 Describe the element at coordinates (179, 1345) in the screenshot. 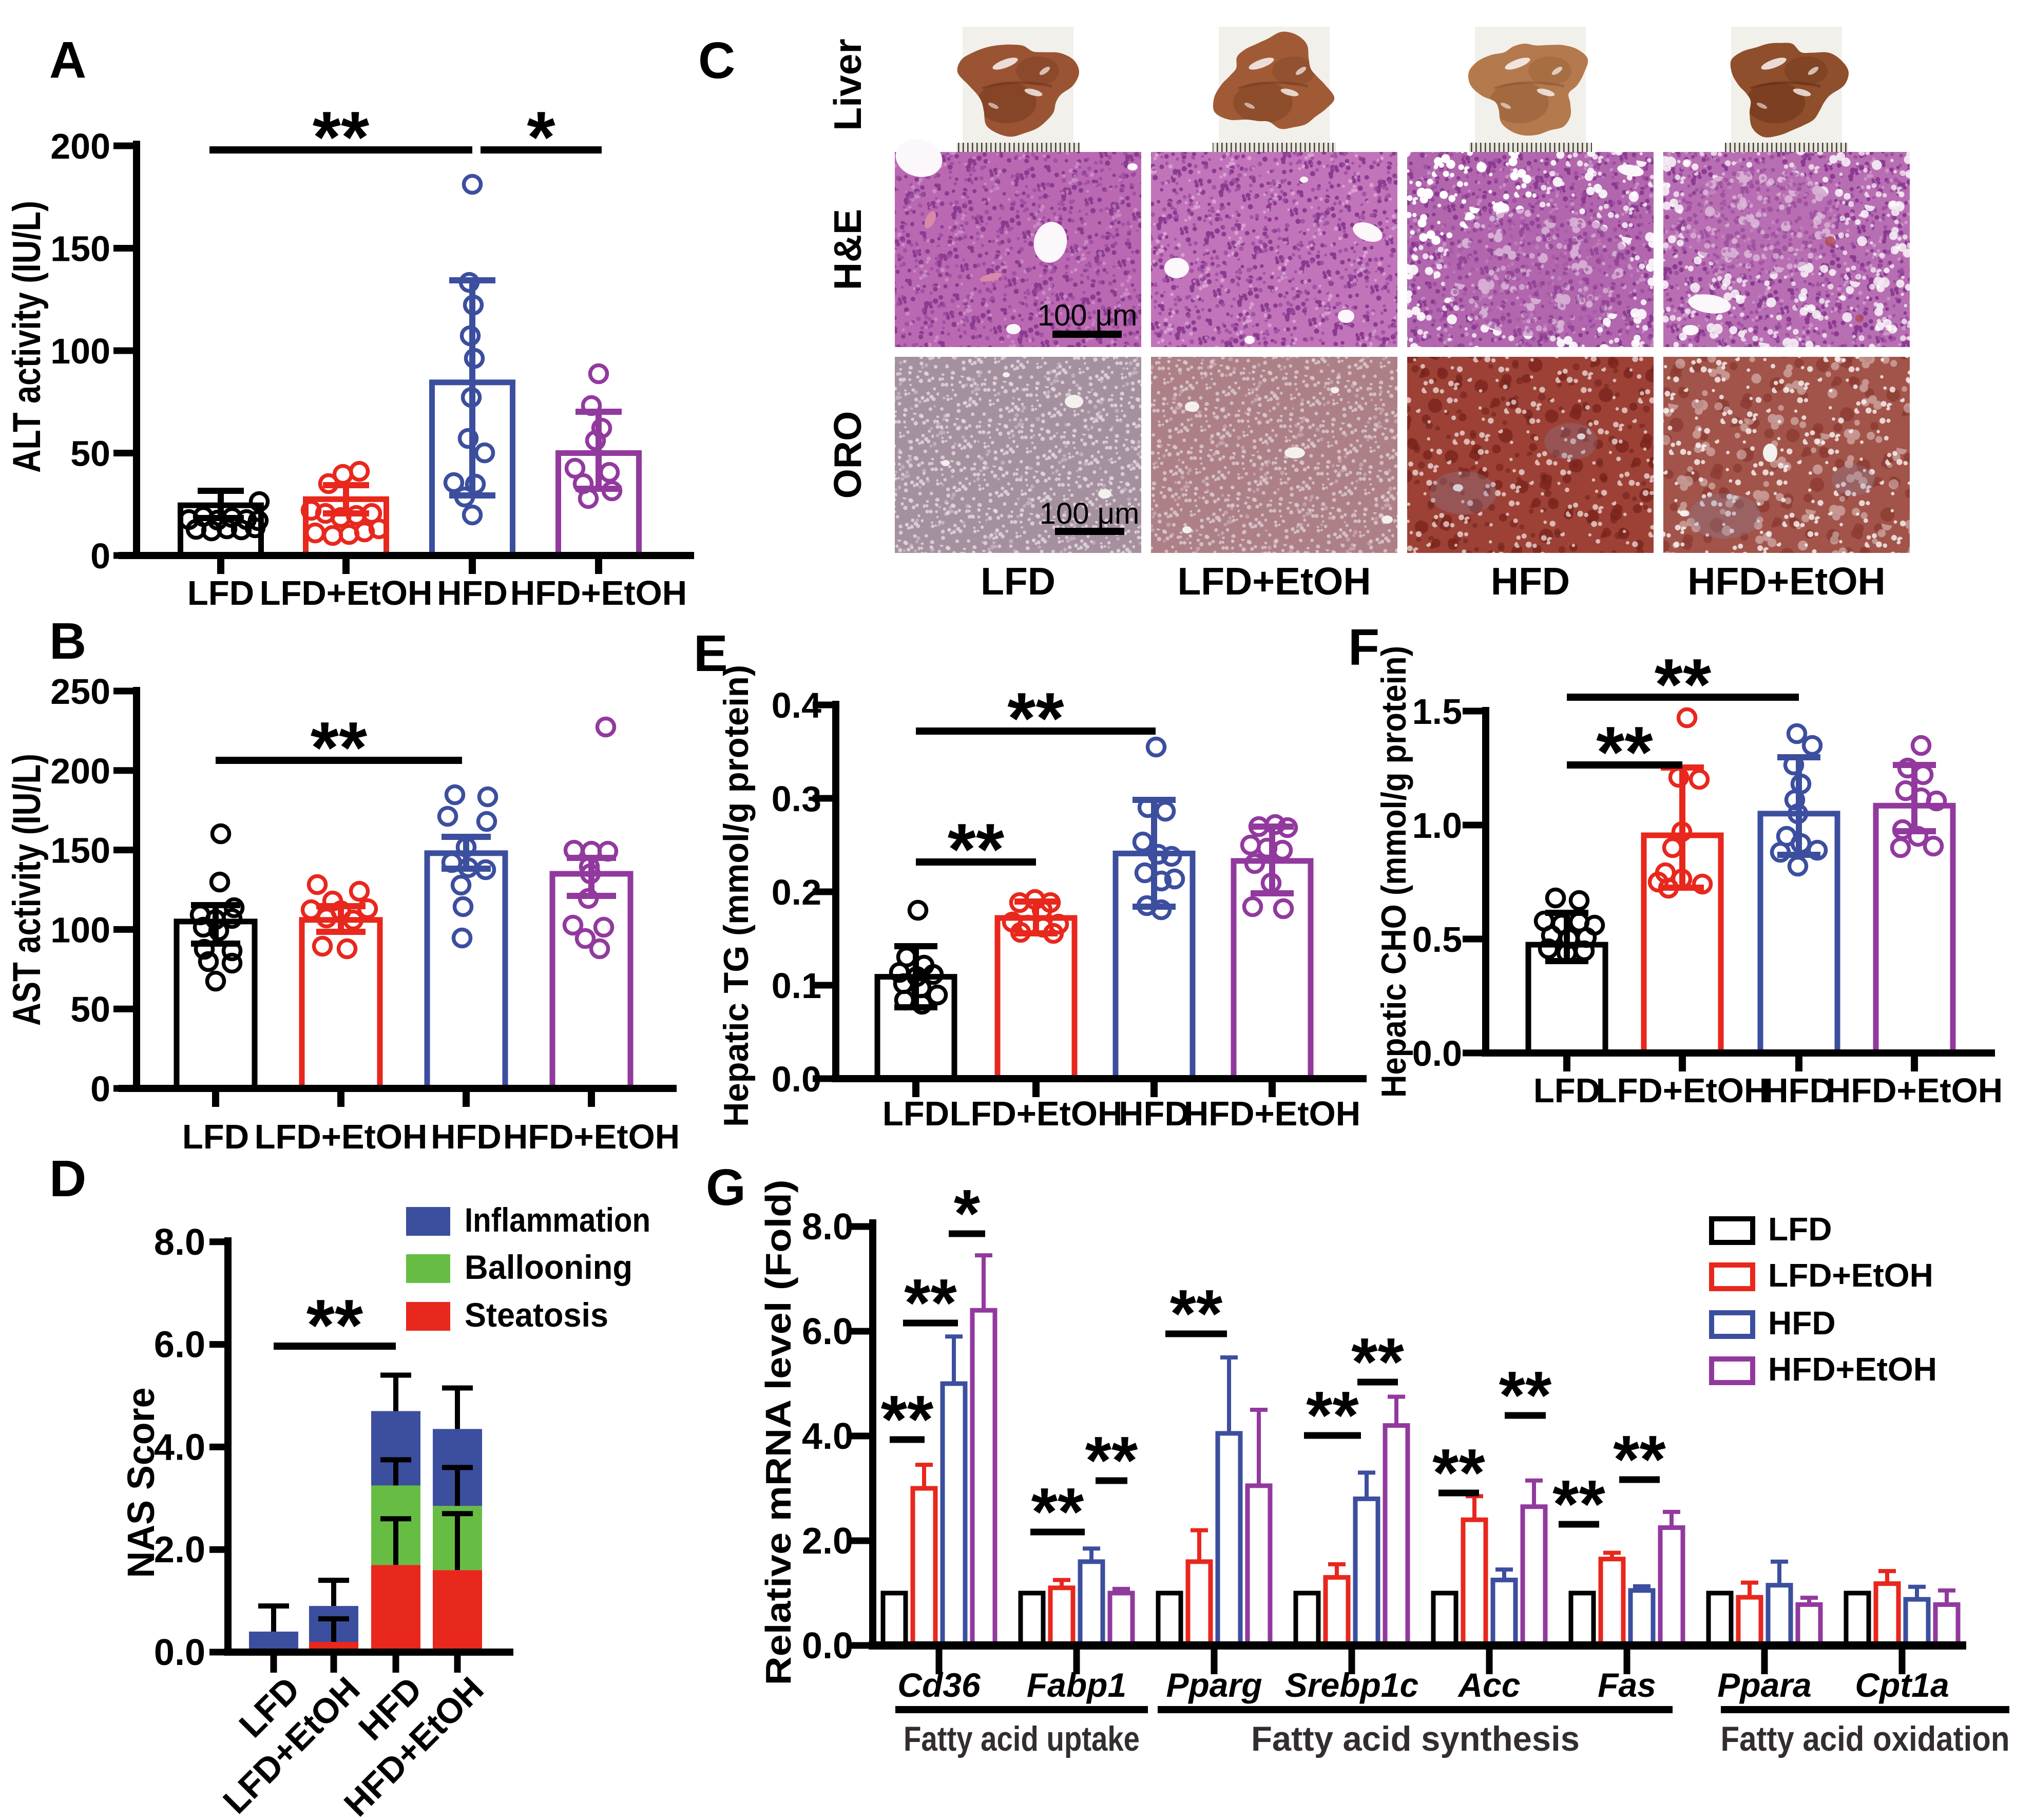

I see `svg-text: 6.0` at that location.